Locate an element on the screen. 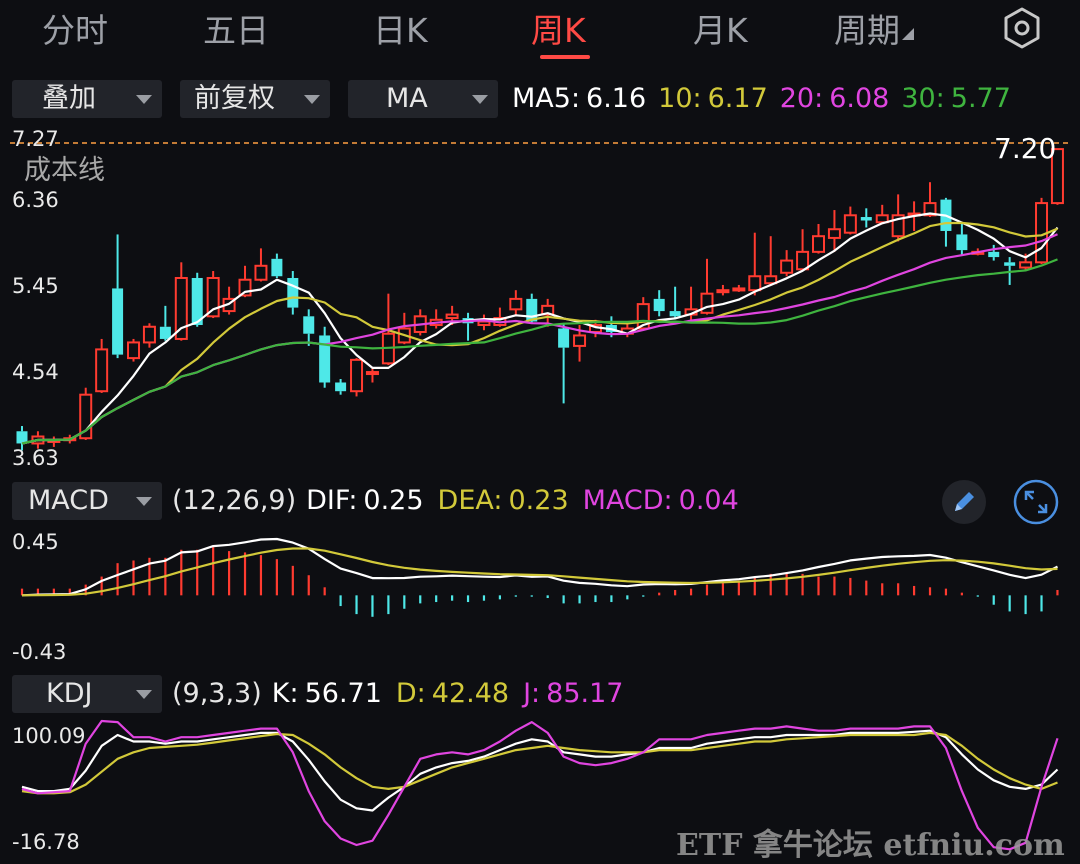 The image size is (1080, 864). expand-icon is located at coordinates (1036, 502).